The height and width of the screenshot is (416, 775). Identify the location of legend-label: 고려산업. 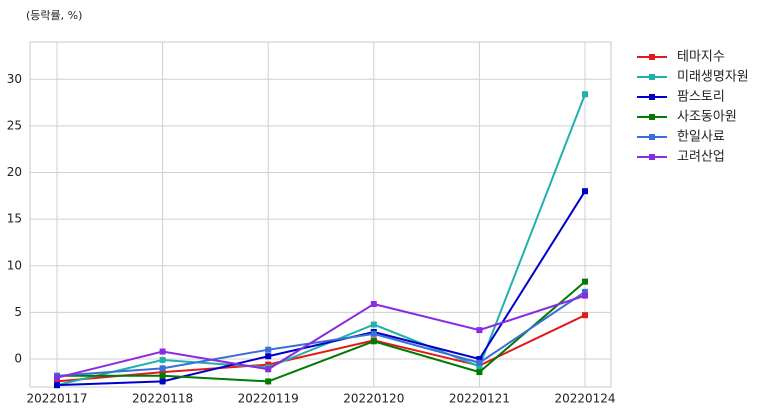
(701, 157).